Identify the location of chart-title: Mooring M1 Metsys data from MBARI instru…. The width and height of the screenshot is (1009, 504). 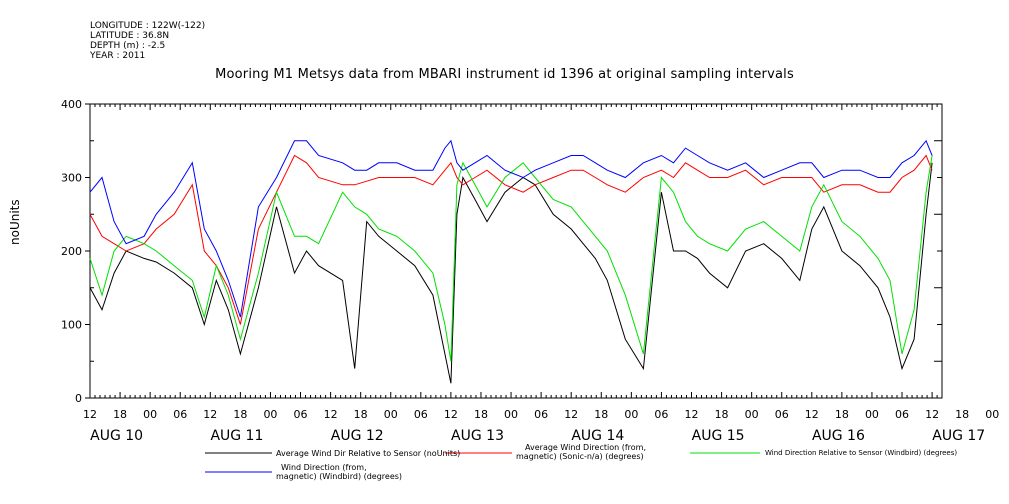
(504, 74).